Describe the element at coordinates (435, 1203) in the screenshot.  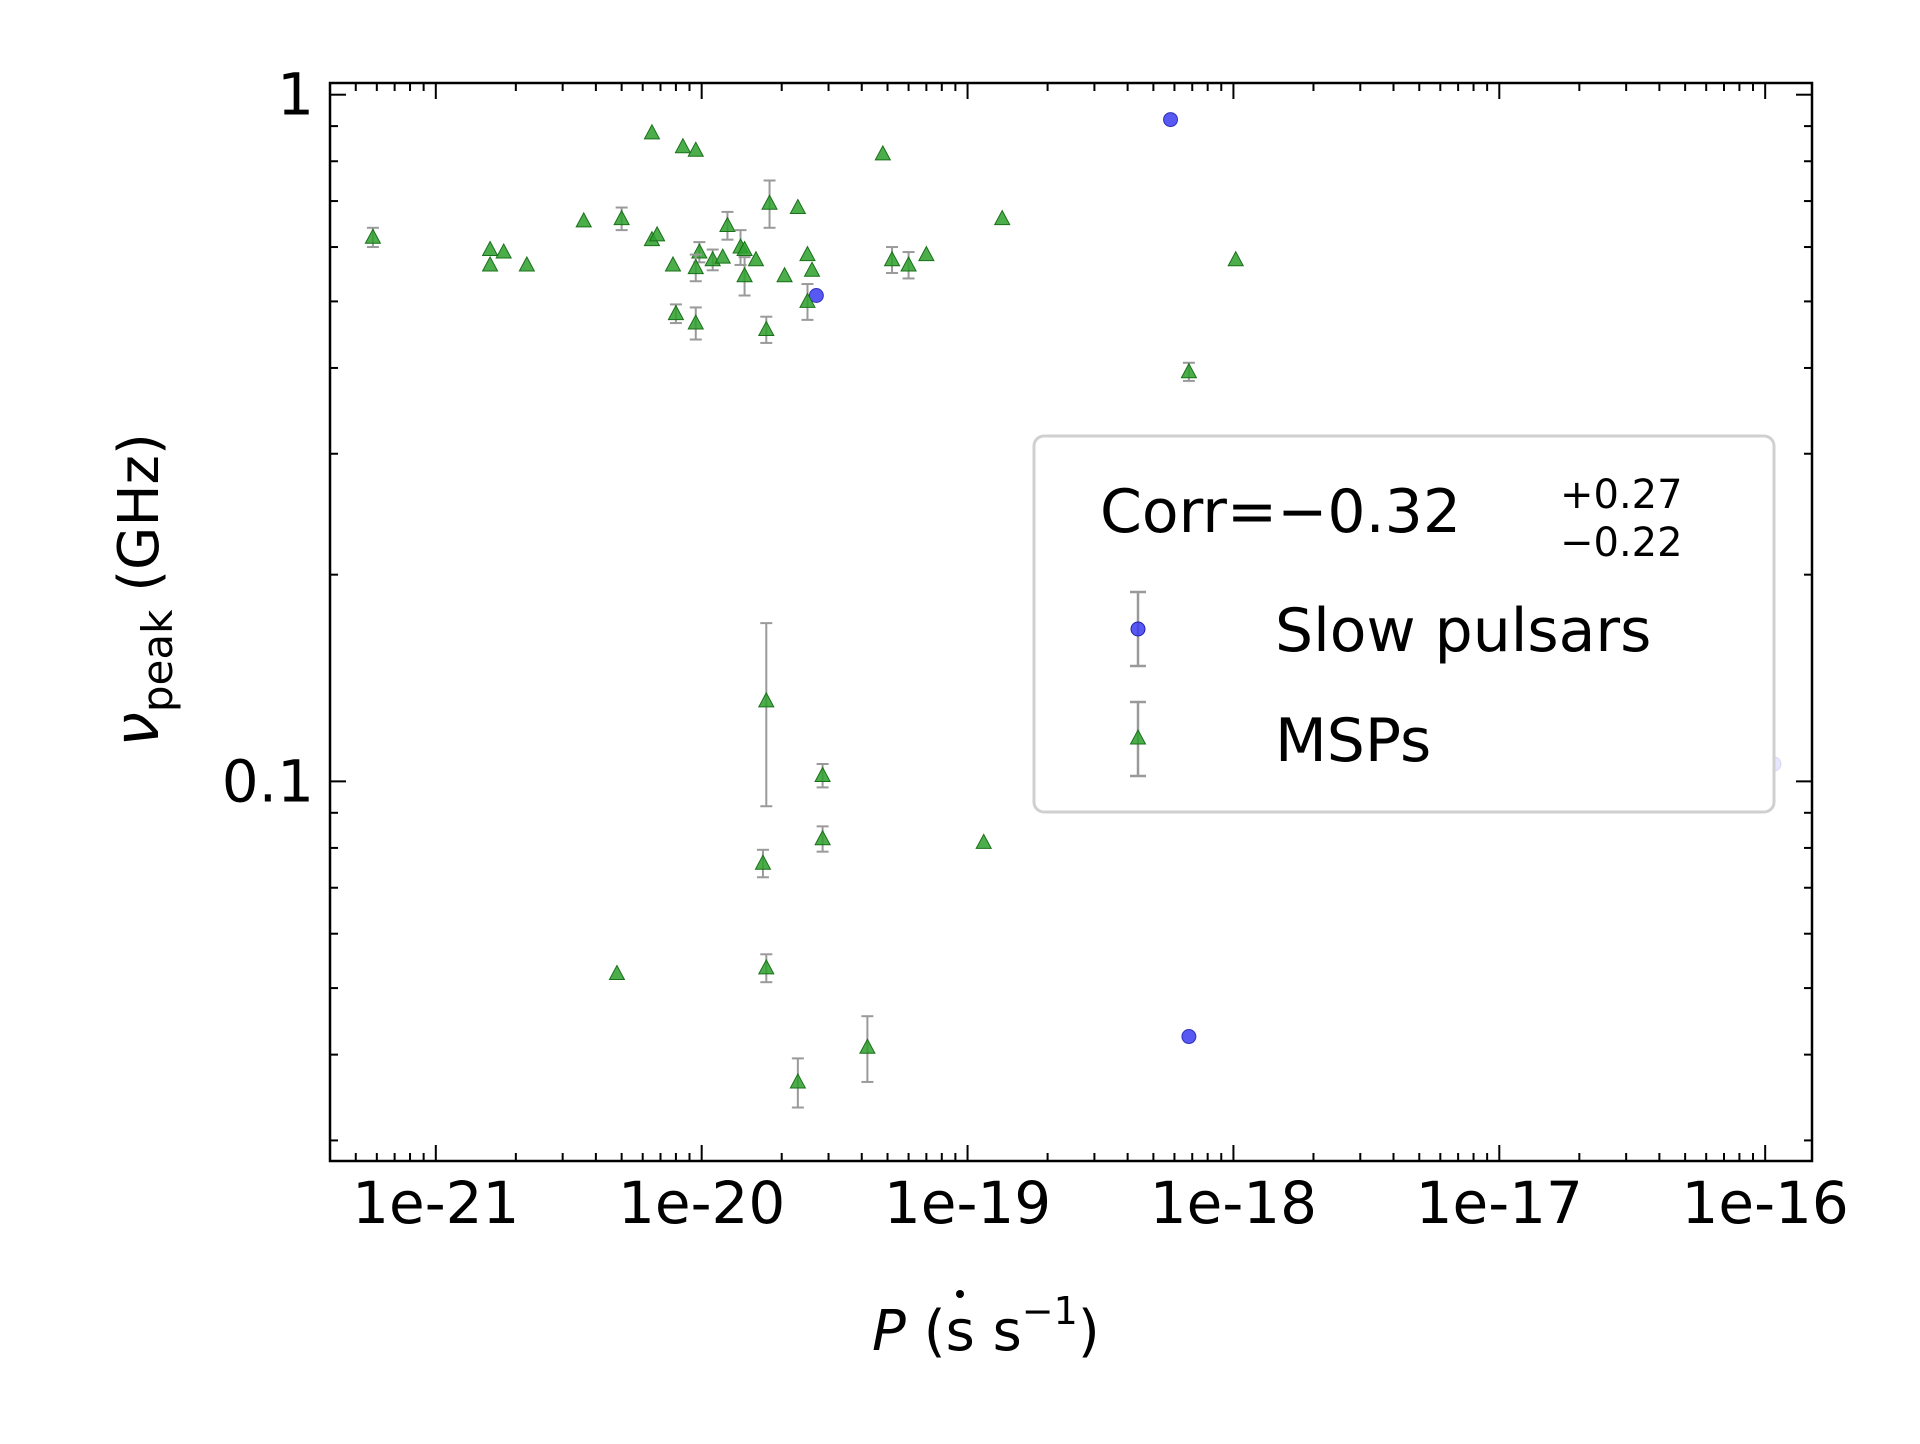
I see `x-tick-label: 1e-21` at that location.